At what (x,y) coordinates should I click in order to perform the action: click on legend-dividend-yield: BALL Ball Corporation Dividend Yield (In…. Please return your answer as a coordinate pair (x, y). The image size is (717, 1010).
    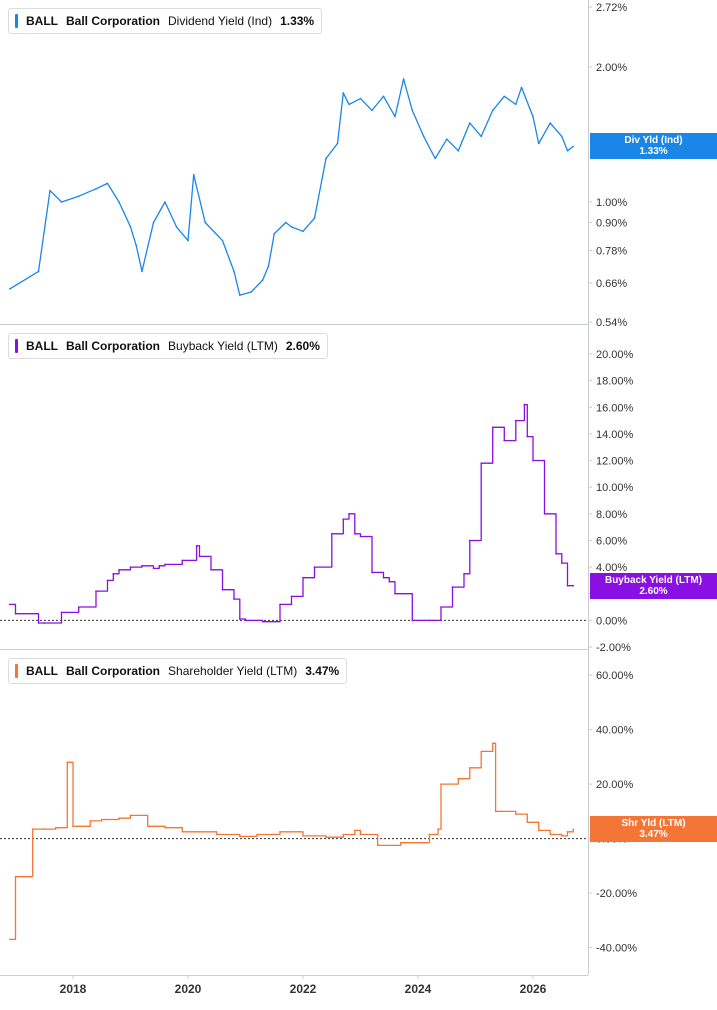
    Looking at the image, I should click on (165, 21).